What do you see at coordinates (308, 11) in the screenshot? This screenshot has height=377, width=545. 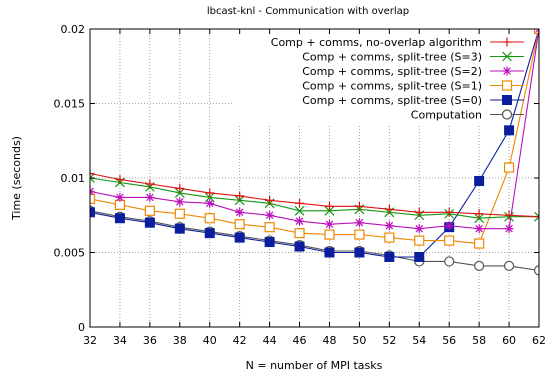 I see `chart-title: lbcast-knl - Communication with overlap` at bounding box center [308, 11].